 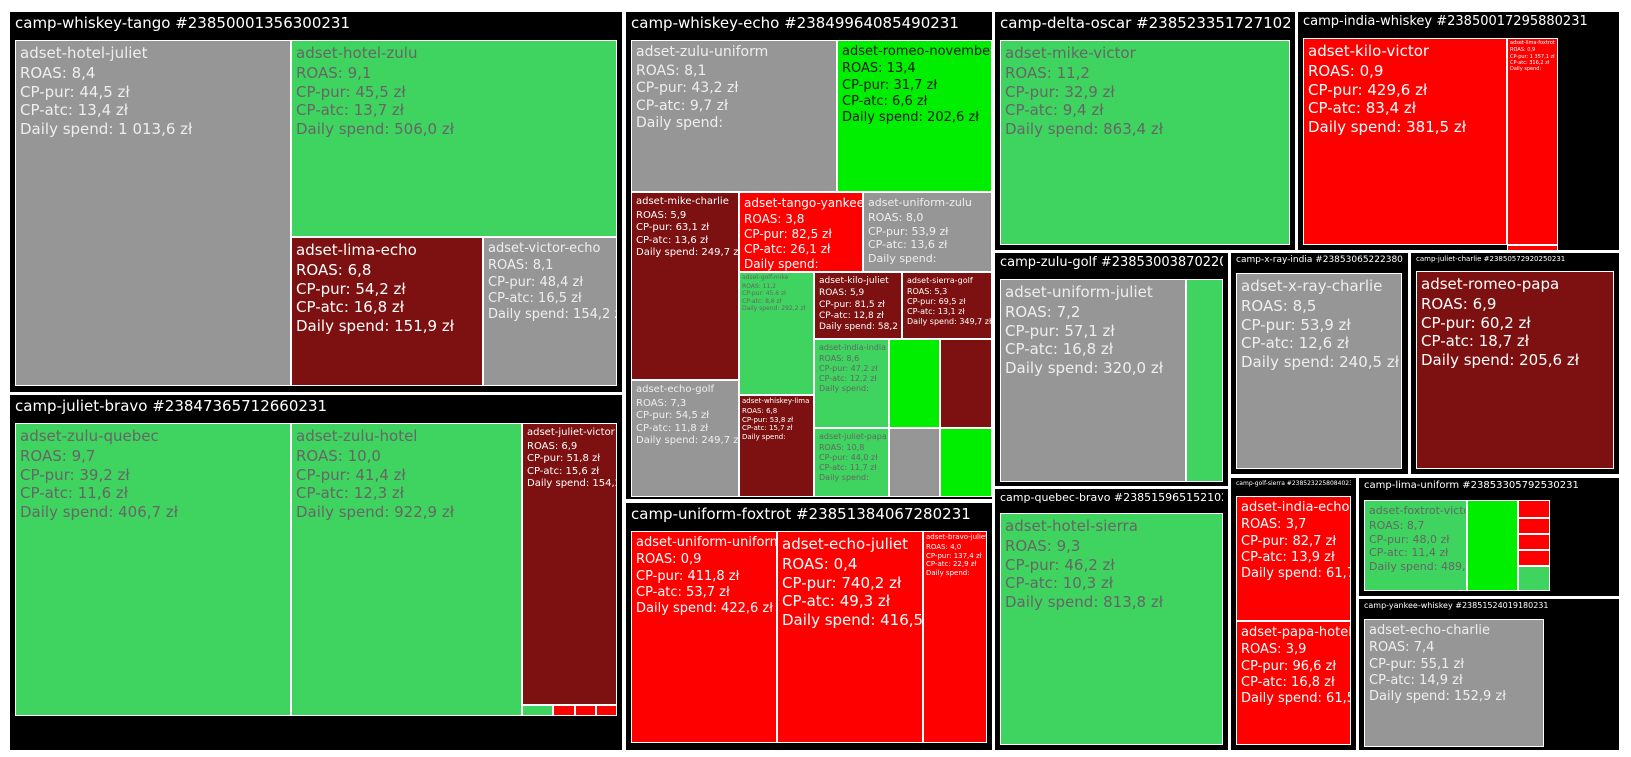 What do you see at coordinates (1295, 698) in the screenshot?
I see `adset-daily-spend: Daily spend: 61,5 zł` at bounding box center [1295, 698].